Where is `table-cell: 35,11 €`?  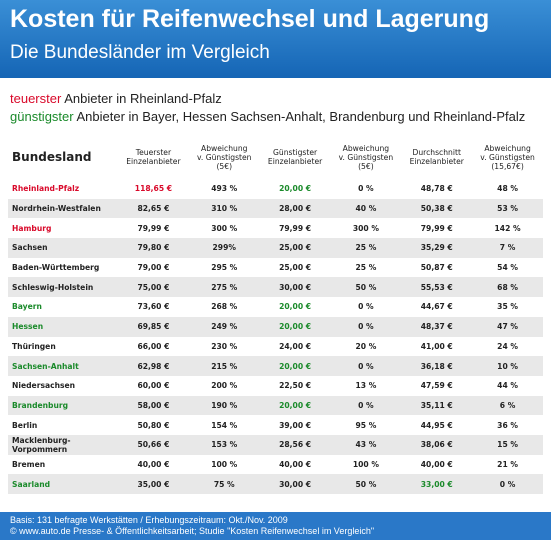
table-cell: 35,11 € is located at coordinates (436, 405).